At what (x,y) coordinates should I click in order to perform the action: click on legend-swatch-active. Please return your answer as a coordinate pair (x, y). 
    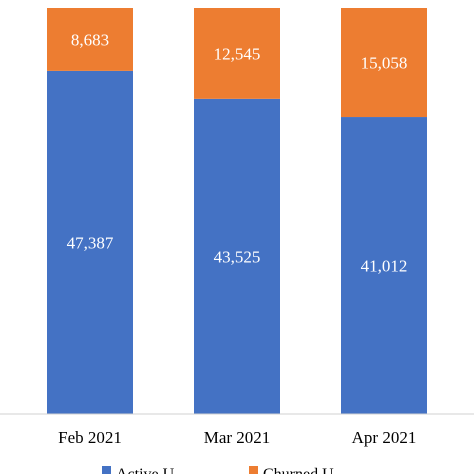
    Looking at the image, I should click on (106, 470).